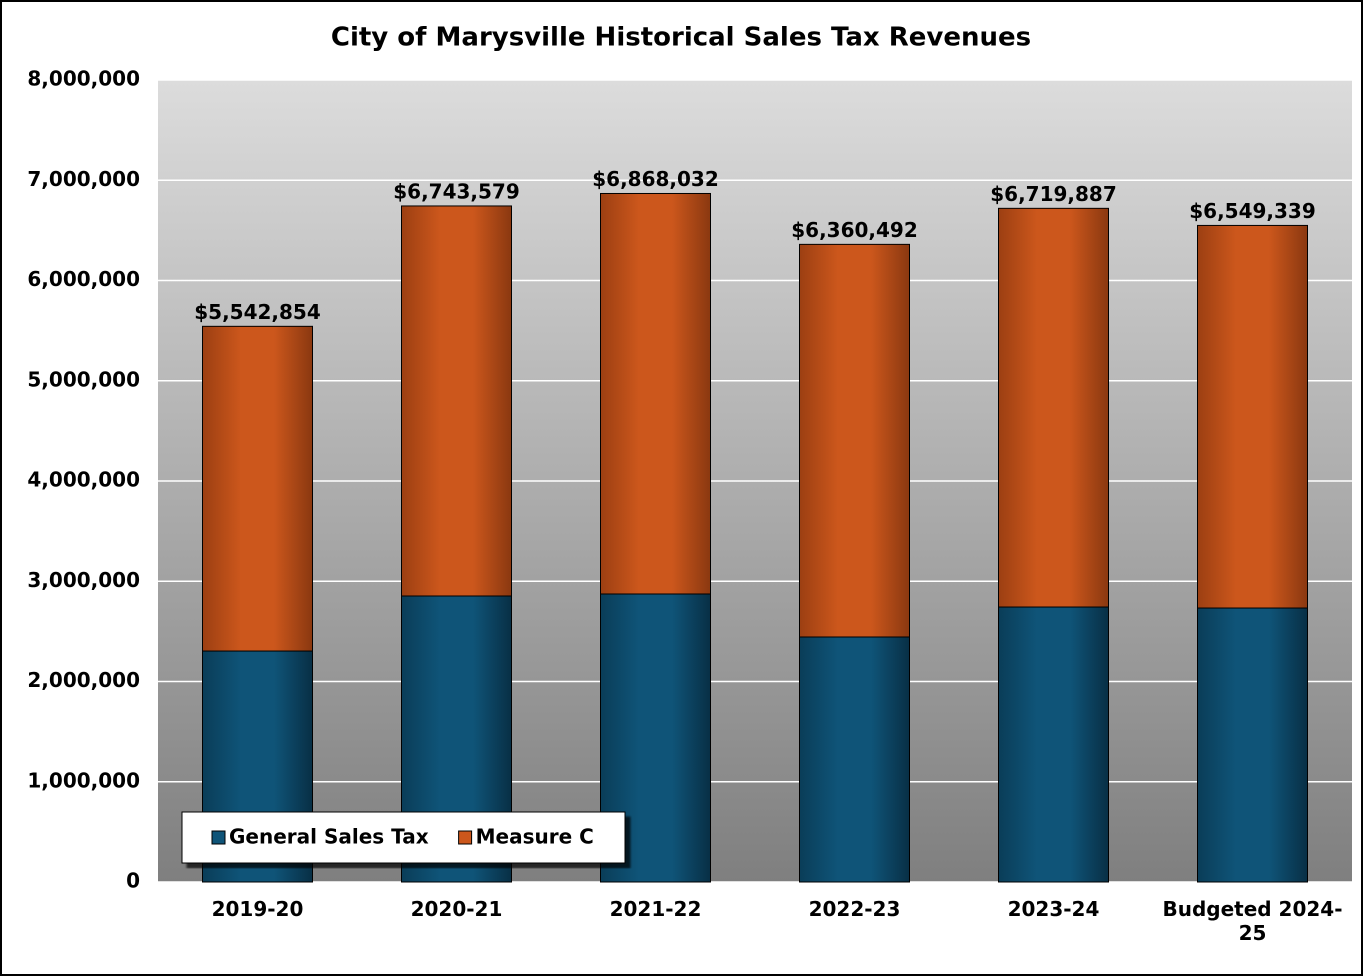 This screenshot has height=976, width=1363. What do you see at coordinates (257, 312) in the screenshot?
I see `total-label: $5,542,854` at bounding box center [257, 312].